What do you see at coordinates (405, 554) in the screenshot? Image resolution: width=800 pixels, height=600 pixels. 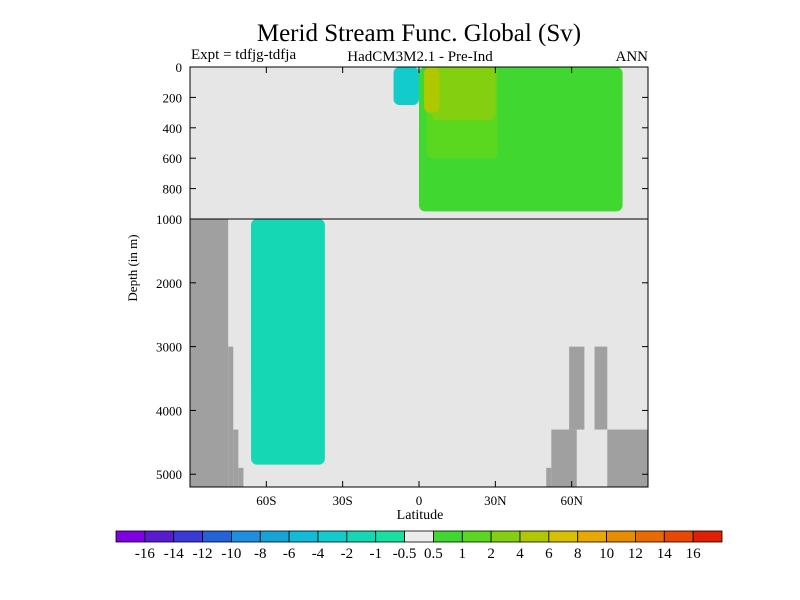 I see `colorbar-label: -0.5` at bounding box center [405, 554].